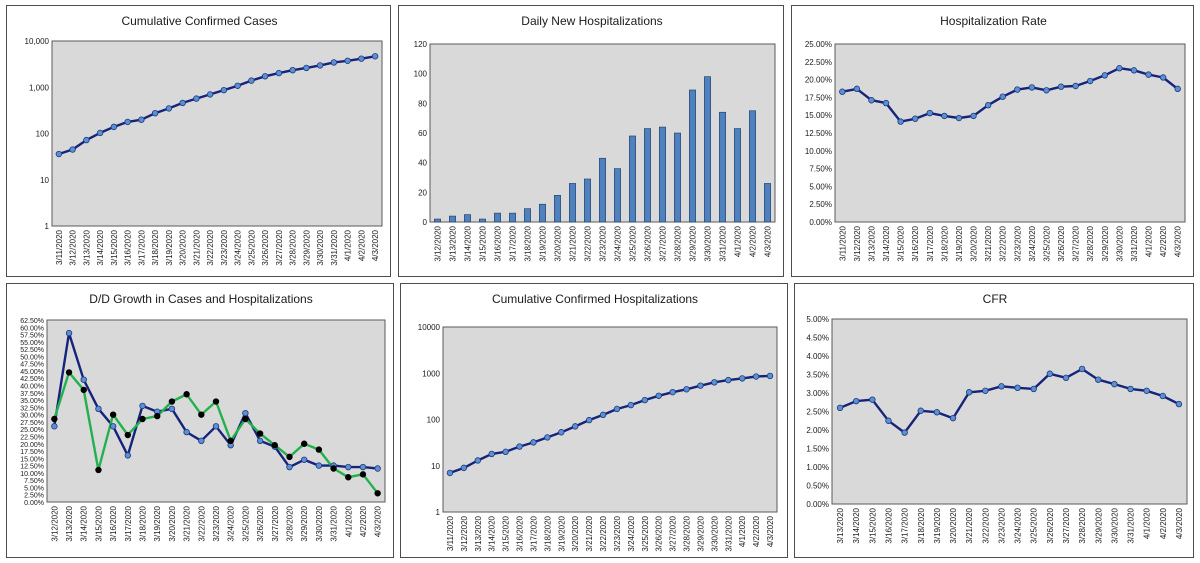 The width and height of the screenshot is (1200, 563). I want to click on chart-title: Hospitalization Rate, so click(993, 21).